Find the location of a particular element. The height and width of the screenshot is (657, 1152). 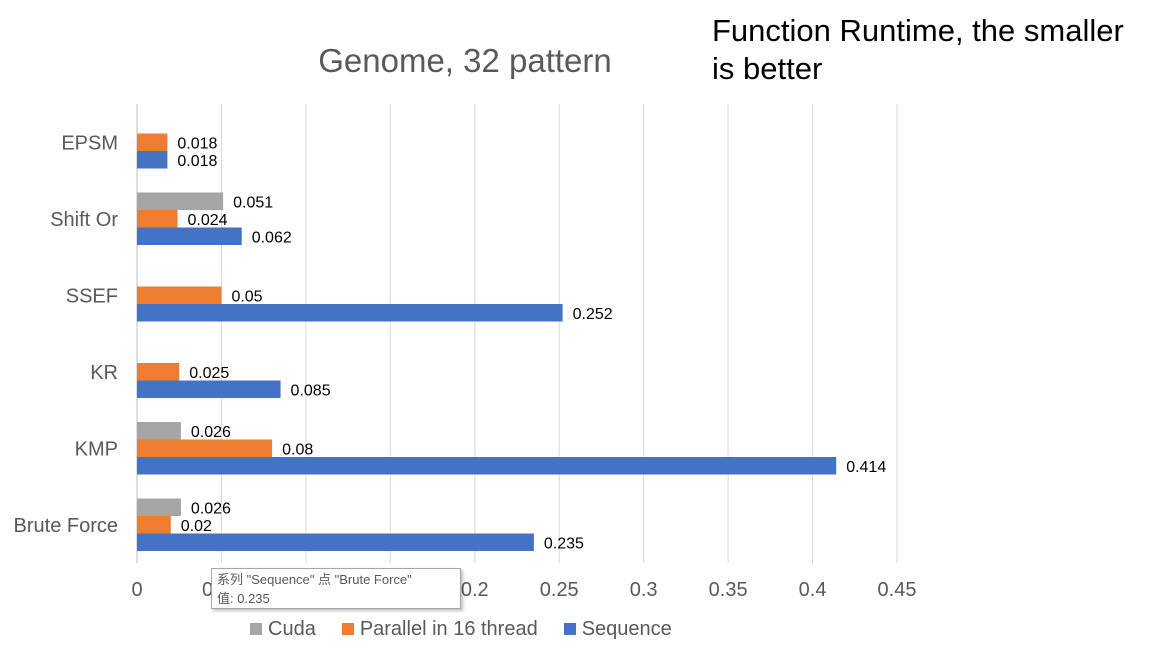

bar-cuda-kmp is located at coordinates (159, 431).